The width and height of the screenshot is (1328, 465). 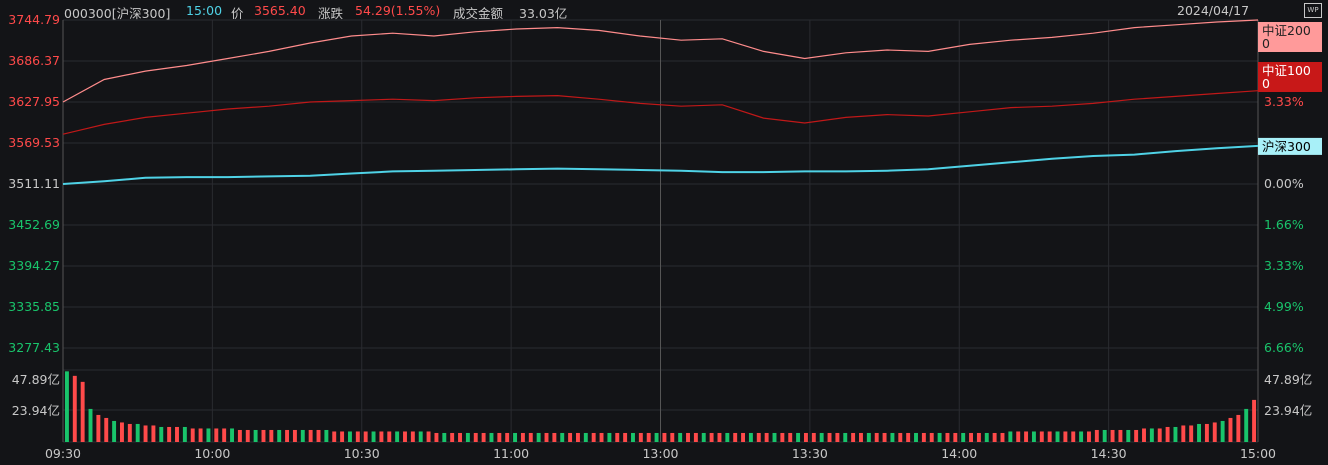 What do you see at coordinates (362, 453) in the screenshot?
I see `x-tick-label: 10:30` at bounding box center [362, 453].